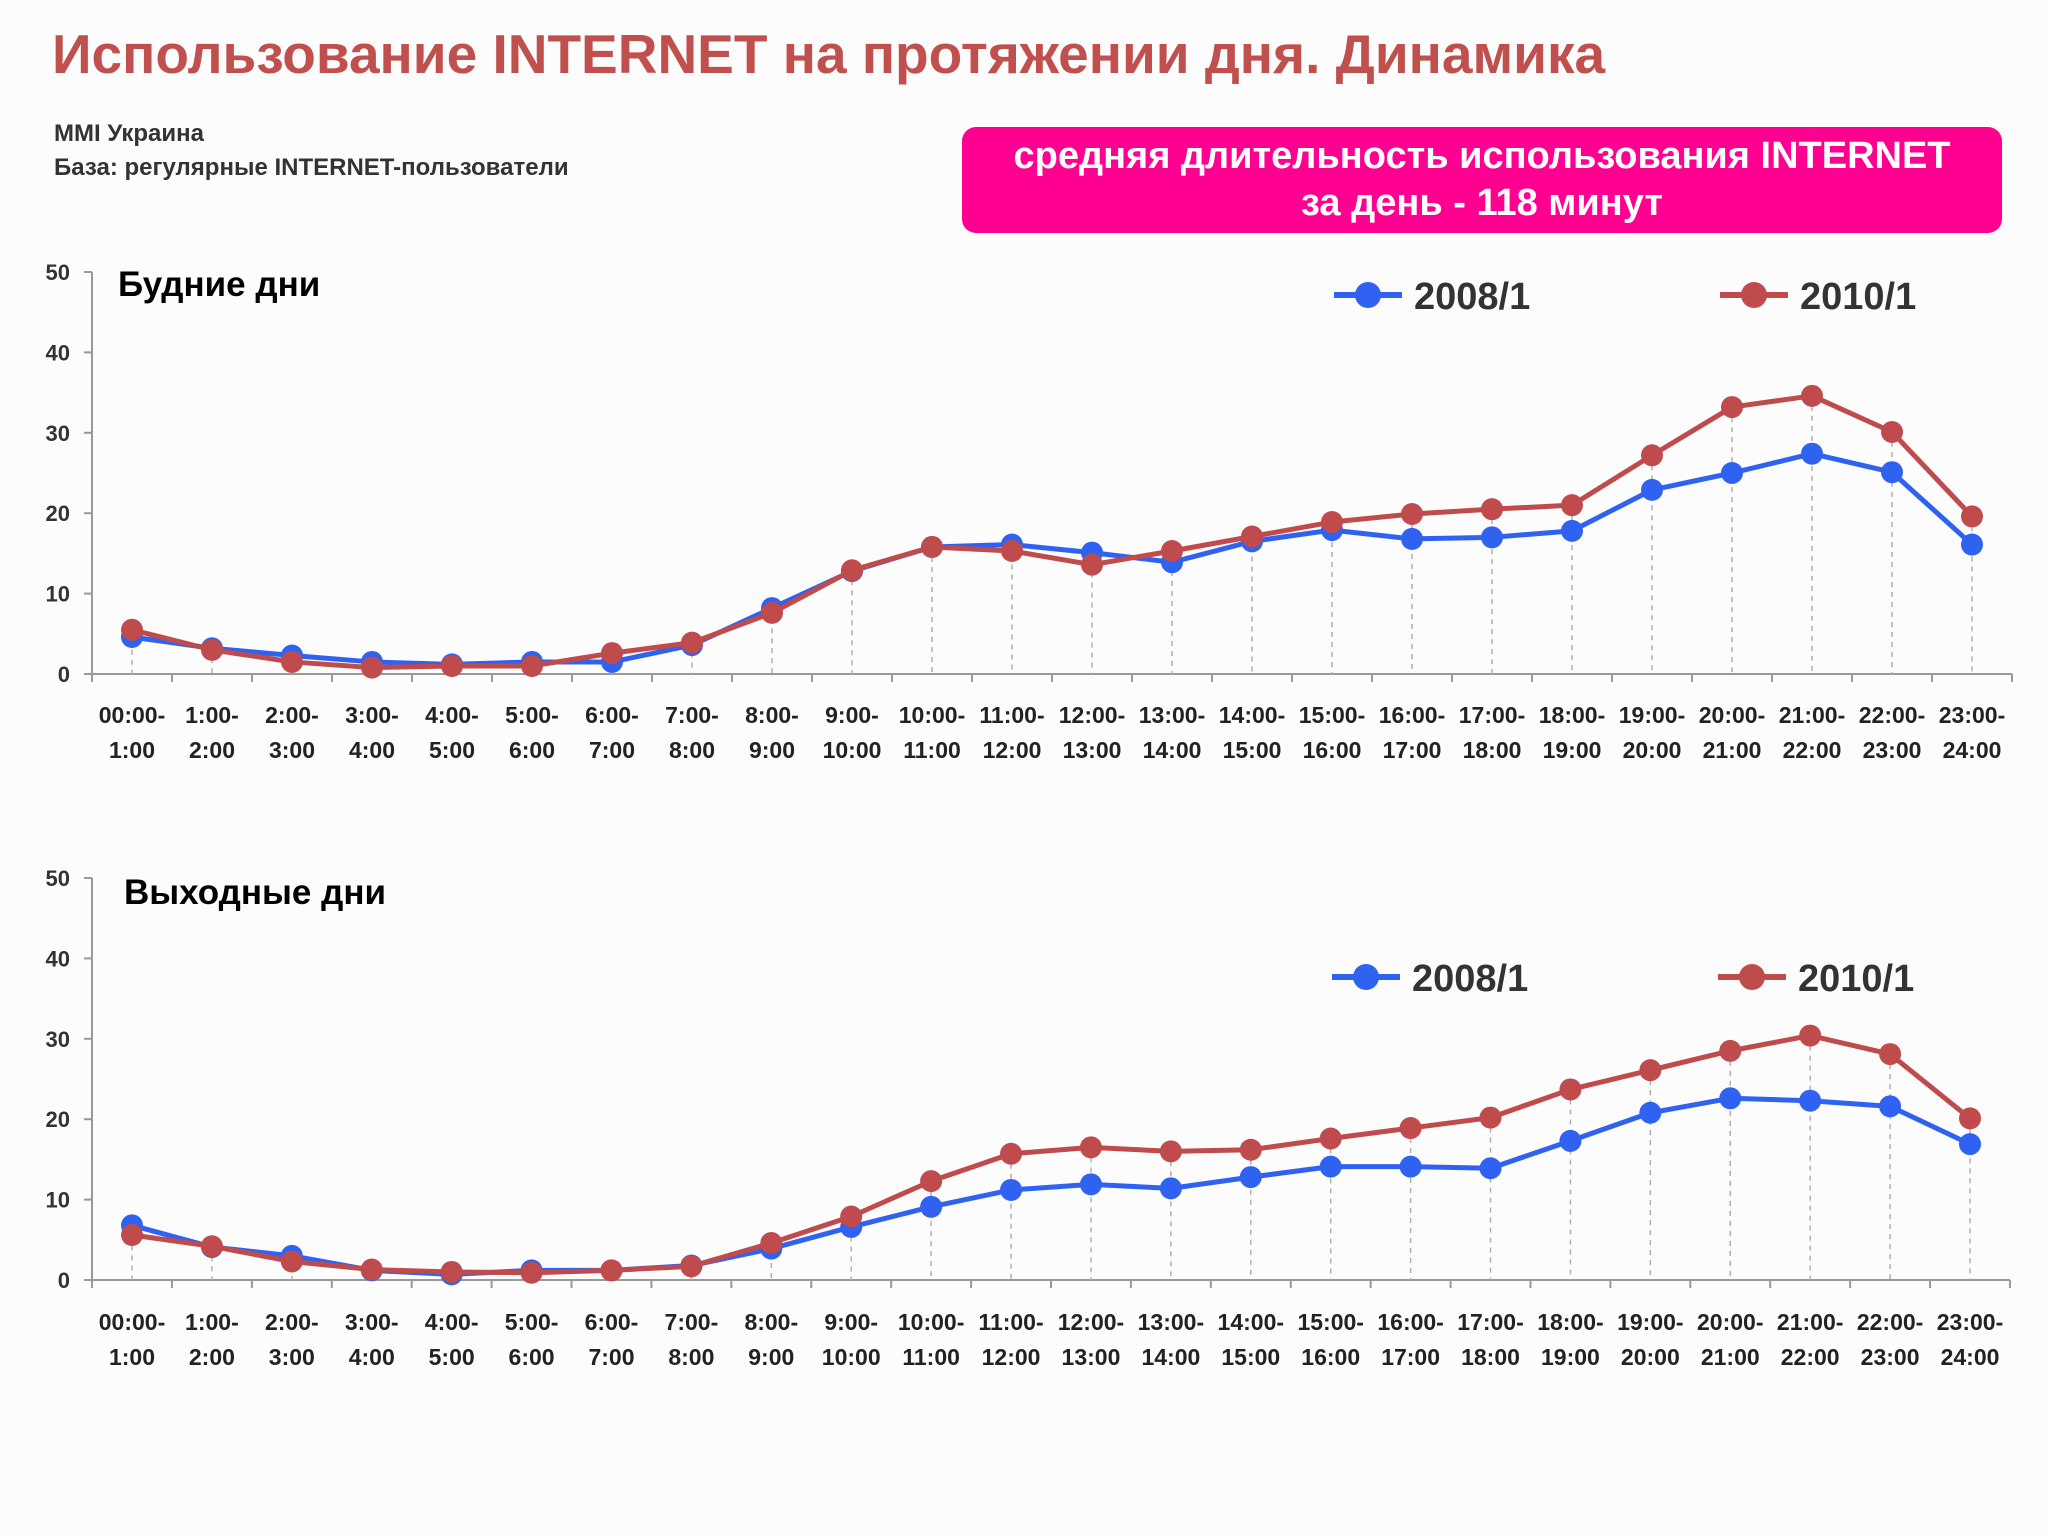 This screenshot has height=1536, width=2048. Describe the element at coordinates (1011, 715) in the screenshot. I see `x-tick-label: 11:00-` at that location.